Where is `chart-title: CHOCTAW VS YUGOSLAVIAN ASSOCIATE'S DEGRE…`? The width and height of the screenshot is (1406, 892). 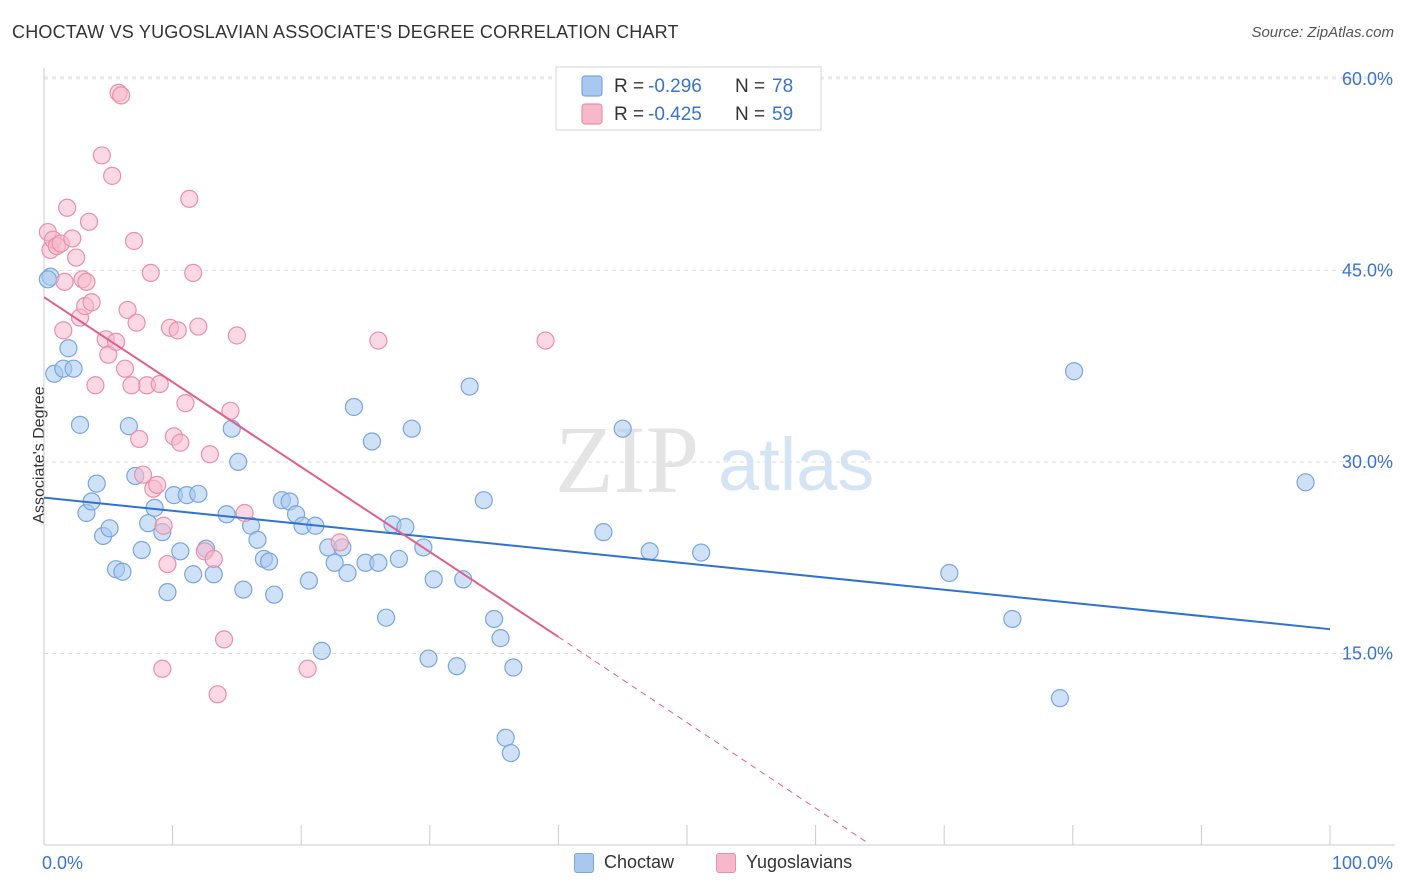
chart-title: CHOCTAW VS YUGOSLAVIAN ASSOCIATE'S DEGRE… is located at coordinates (345, 32).